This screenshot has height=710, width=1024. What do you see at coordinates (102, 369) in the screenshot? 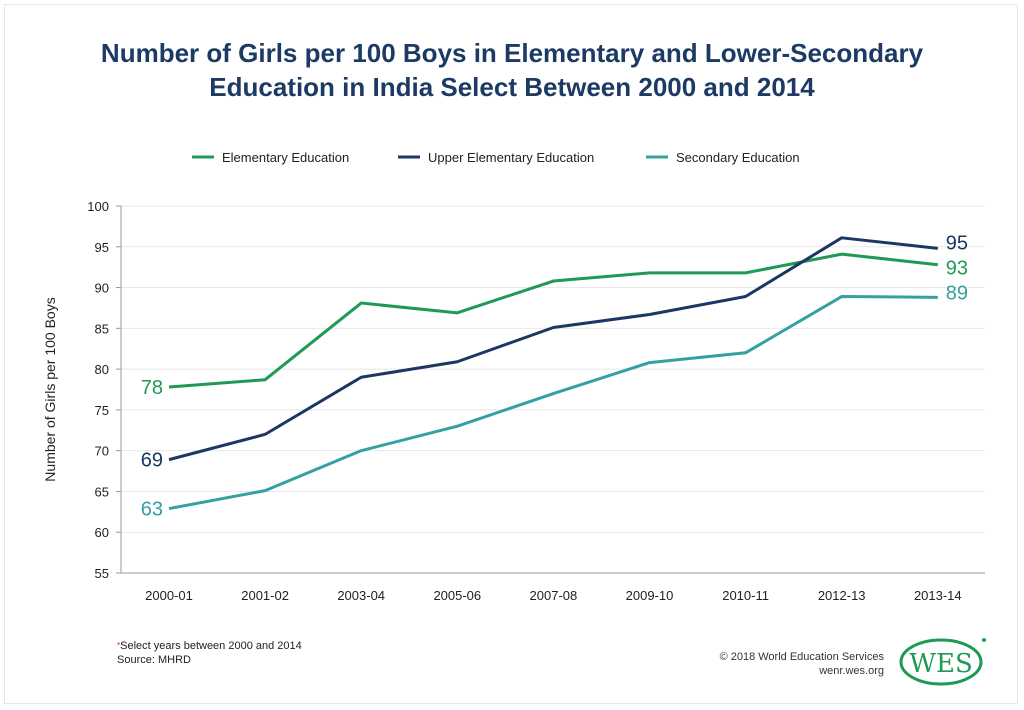
I see `y-tick-label: 80` at bounding box center [102, 369].